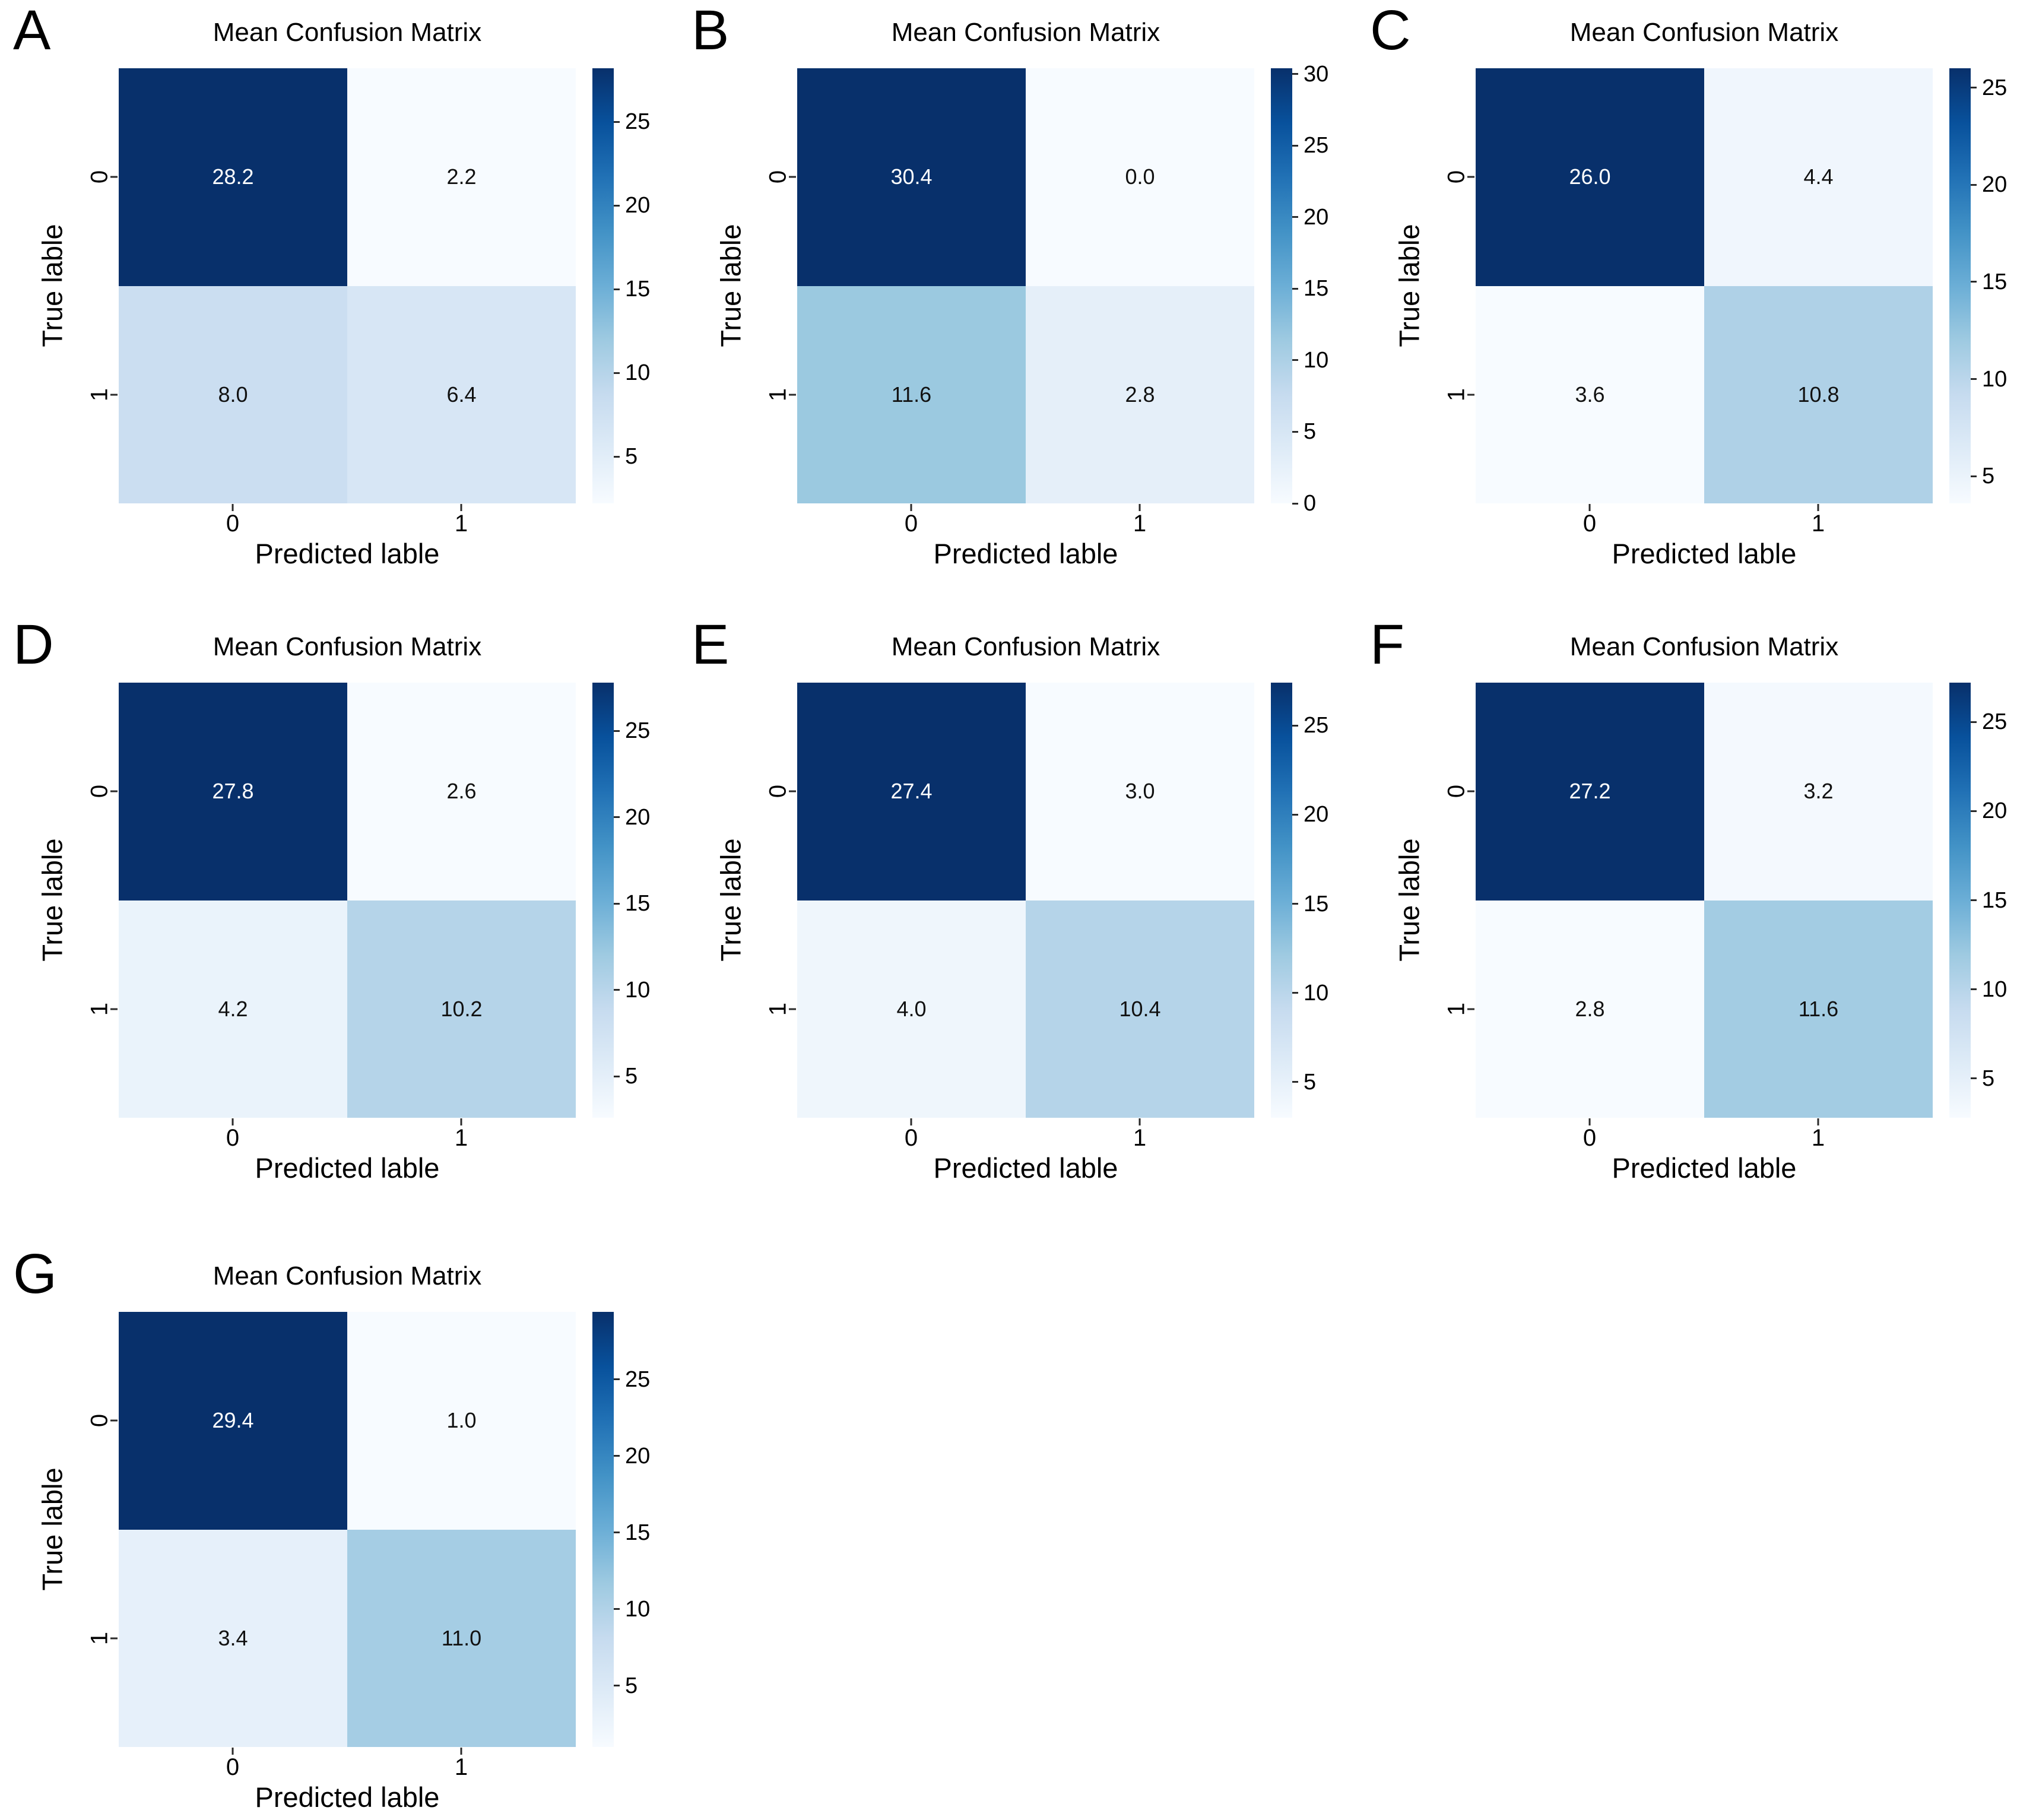 The width and height of the screenshot is (2036, 1820). I want to click on x-tick-label: 0, so click(233, 1767).